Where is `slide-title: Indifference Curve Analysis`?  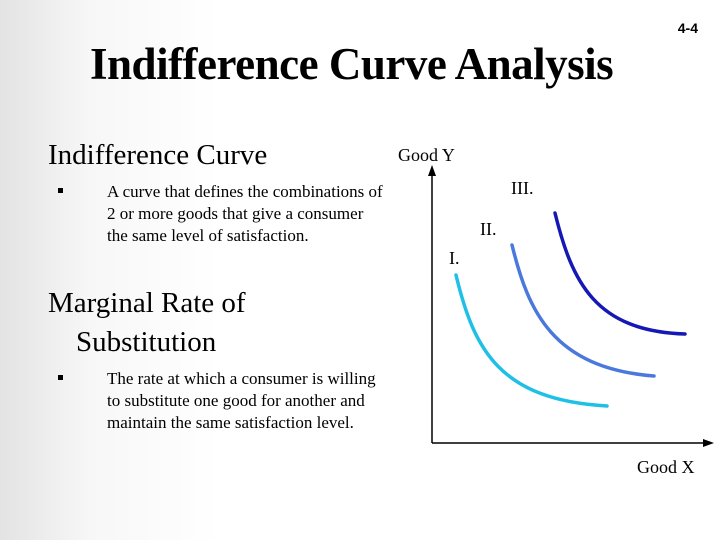 slide-title: Indifference Curve Analysis is located at coordinates (352, 64).